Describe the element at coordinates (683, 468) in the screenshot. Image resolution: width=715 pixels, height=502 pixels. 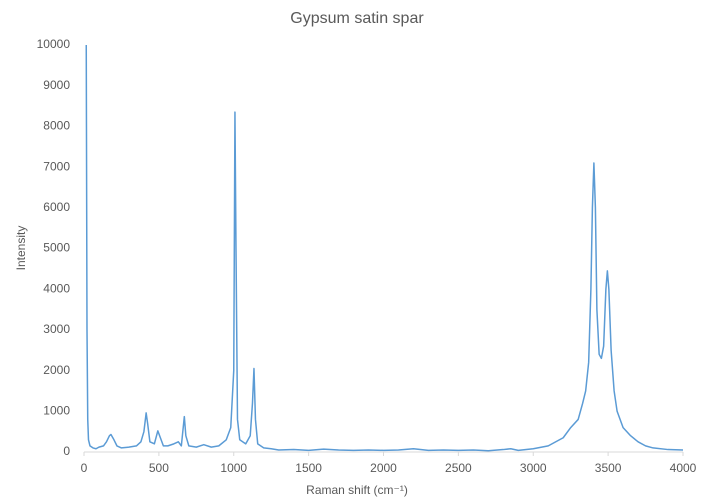
I see `x-tick-label: 4000` at that location.